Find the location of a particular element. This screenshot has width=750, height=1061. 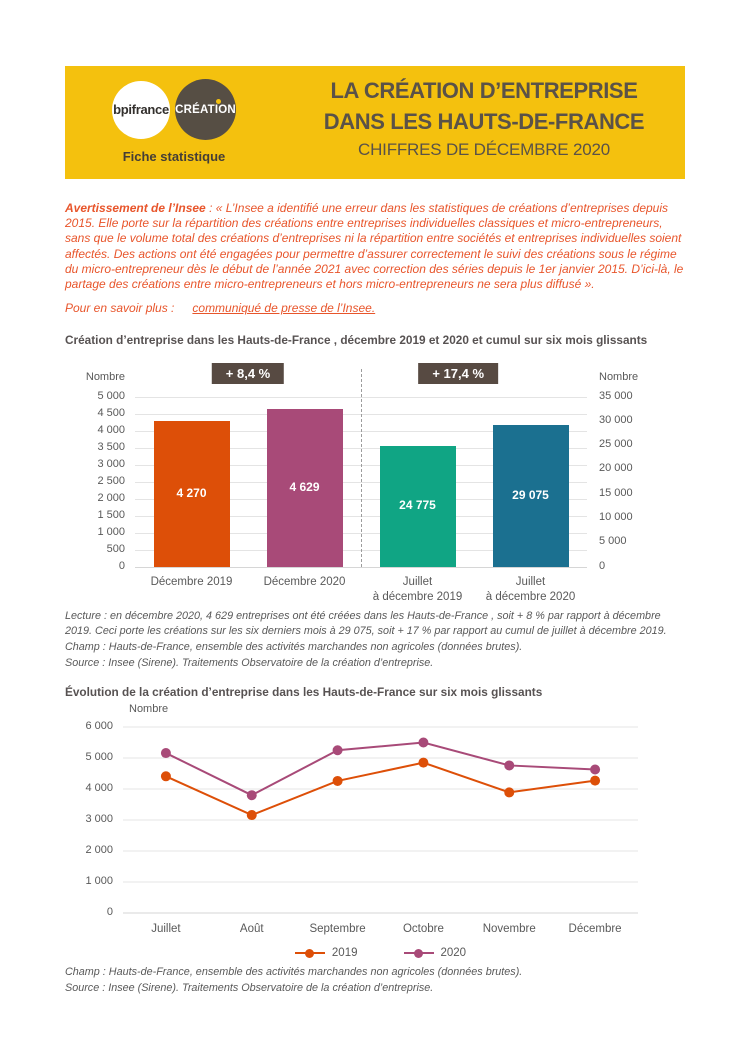

insee-notice-label: Avertissement de l’Insee is located at coordinates (135, 208).